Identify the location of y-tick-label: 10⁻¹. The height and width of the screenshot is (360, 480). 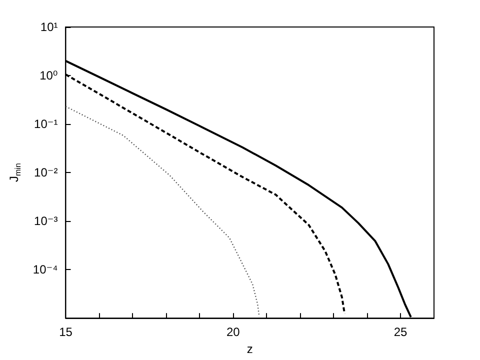
(46, 124).